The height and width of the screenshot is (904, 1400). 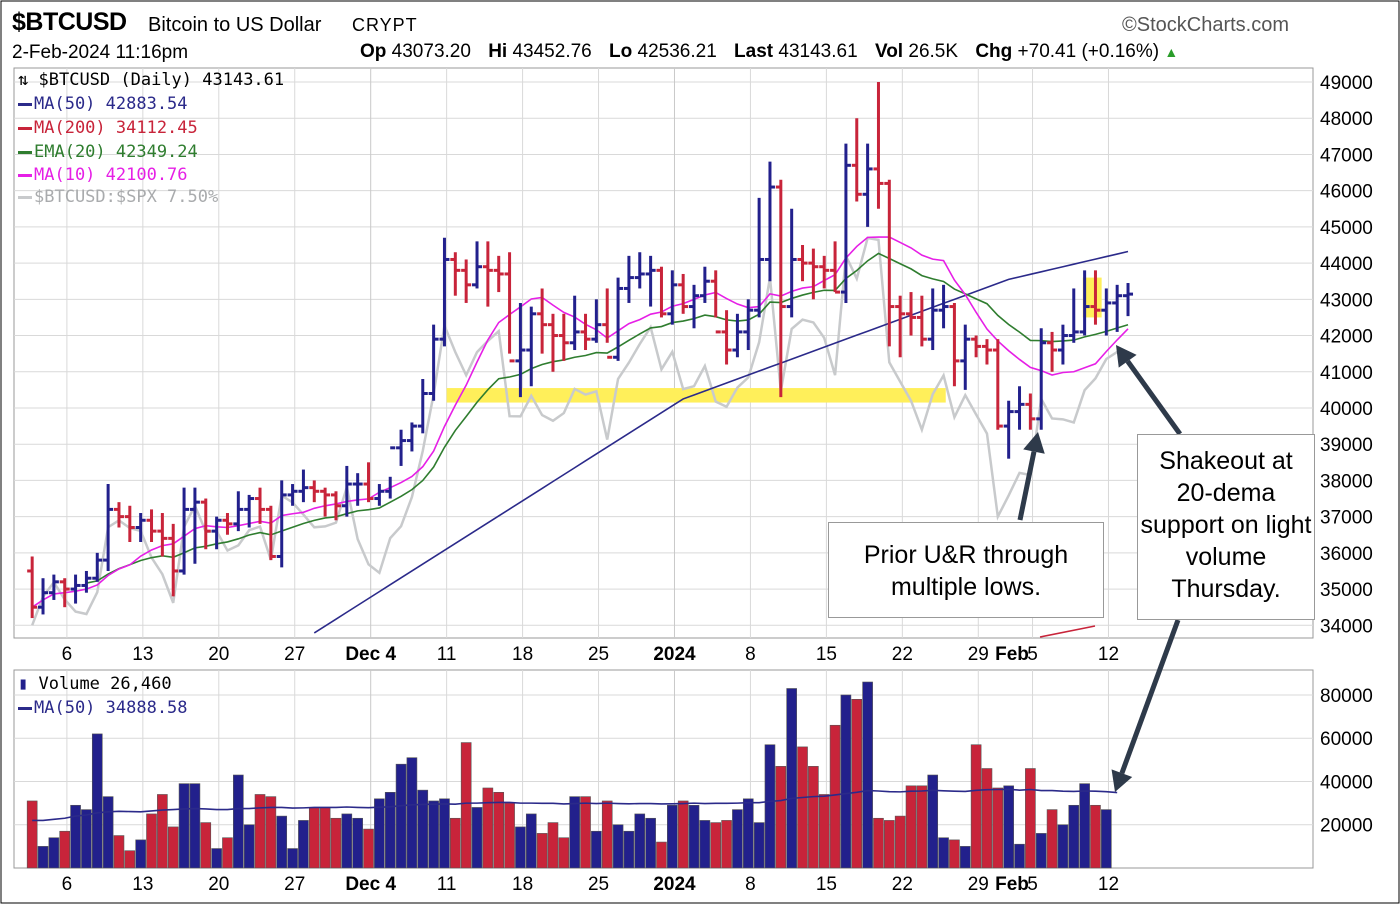 What do you see at coordinates (818, 51) in the screenshot?
I see `last-value: 43143.61` at bounding box center [818, 51].